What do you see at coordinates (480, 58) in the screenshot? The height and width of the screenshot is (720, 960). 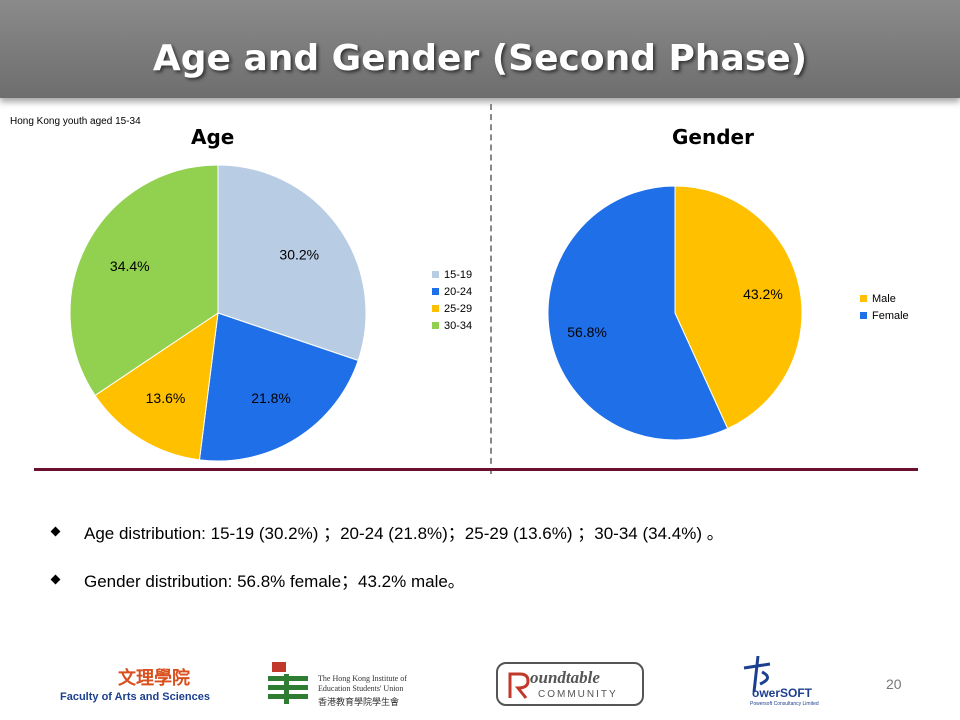 I see `page-title: Age and Gender (Second Phase)` at bounding box center [480, 58].